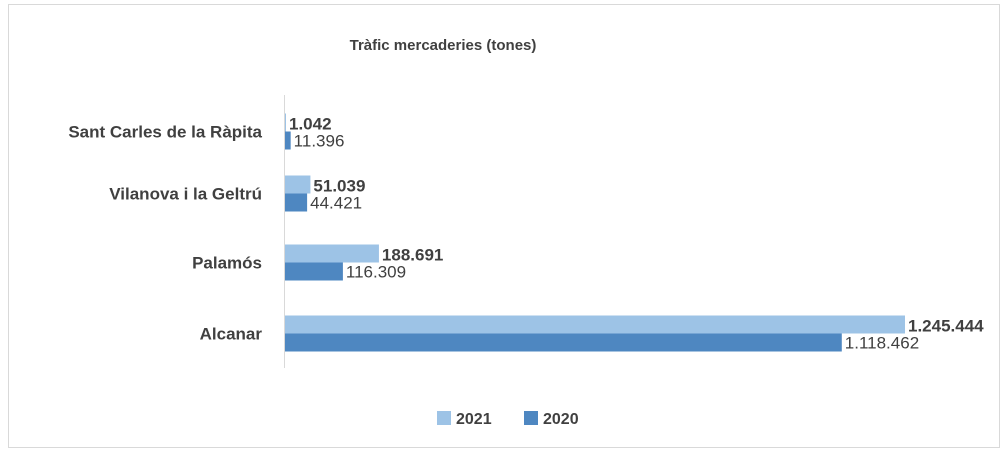 The image size is (1004, 452). I want to click on data-label-2021: 1.042, so click(310, 124).